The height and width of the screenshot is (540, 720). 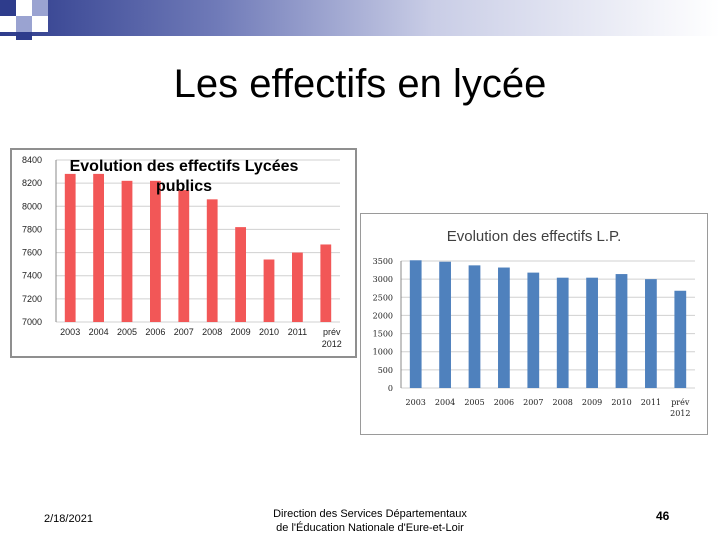 I want to click on corner-decoration, so click(x=30, y=20).